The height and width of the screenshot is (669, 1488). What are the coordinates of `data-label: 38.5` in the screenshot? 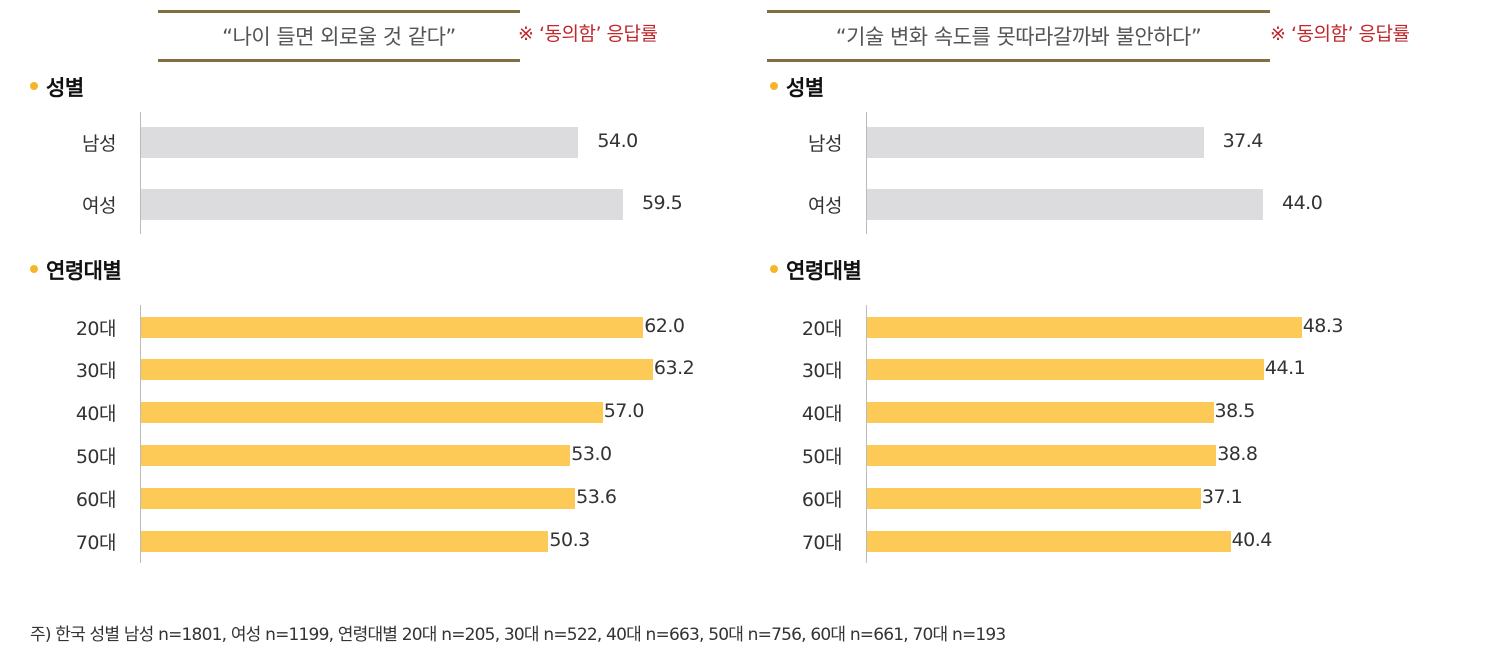 It's located at (1235, 411).